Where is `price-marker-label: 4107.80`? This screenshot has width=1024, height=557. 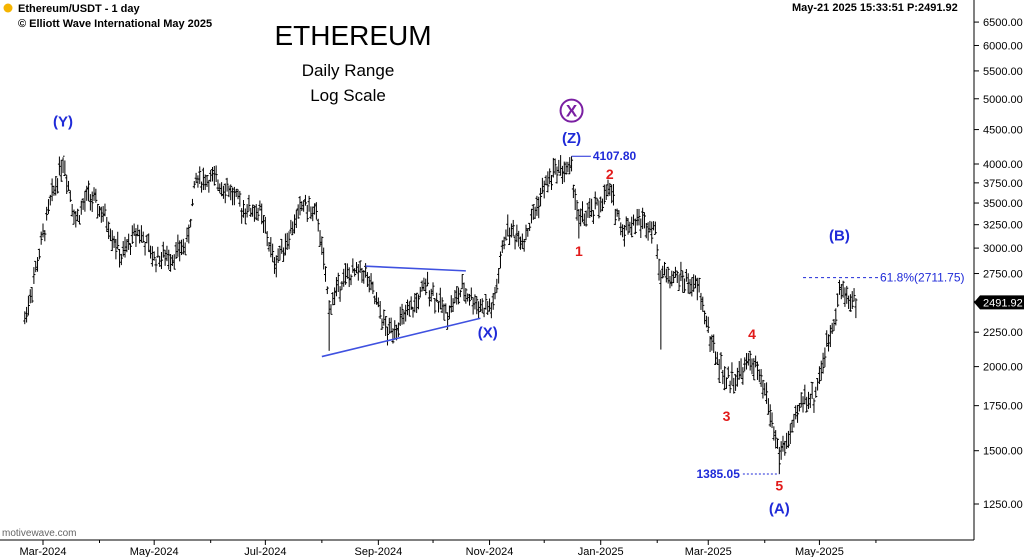 price-marker-label: 4107.80 is located at coordinates (615, 156).